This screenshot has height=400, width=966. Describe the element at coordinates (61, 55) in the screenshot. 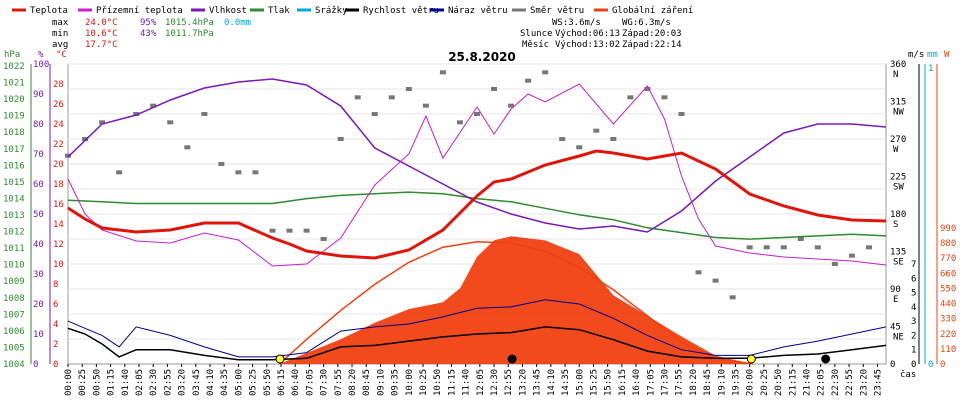

I see `axis-temp-unit: °C` at that location.